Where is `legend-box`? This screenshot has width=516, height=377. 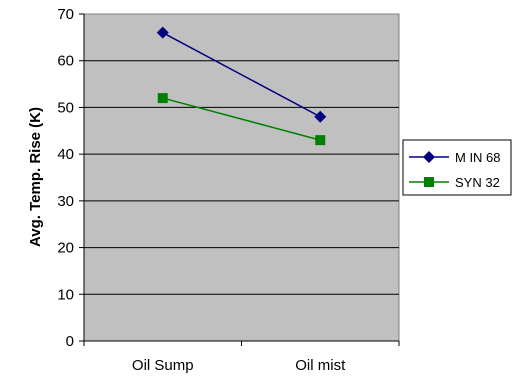
legend-box is located at coordinates (457, 167).